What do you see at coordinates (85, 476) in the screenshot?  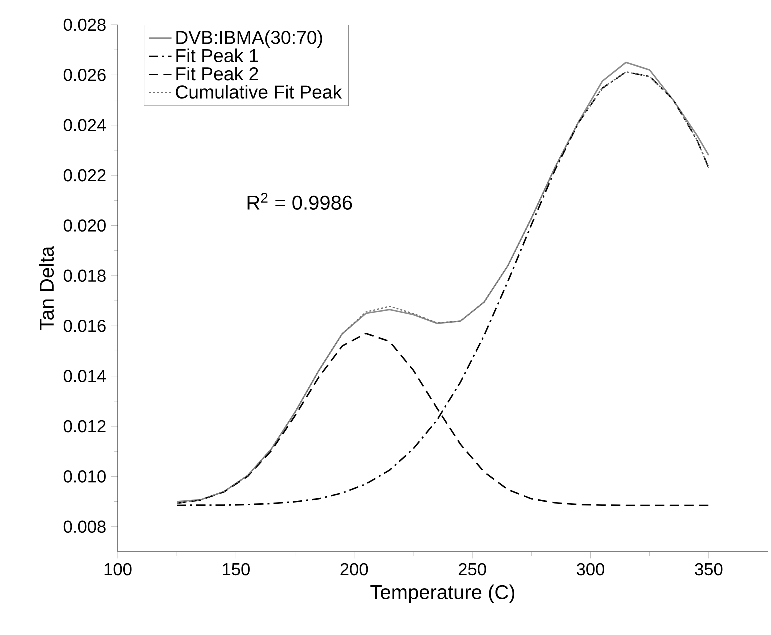 I see `y-tick-label: 0.010` at bounding box center [85, 476].